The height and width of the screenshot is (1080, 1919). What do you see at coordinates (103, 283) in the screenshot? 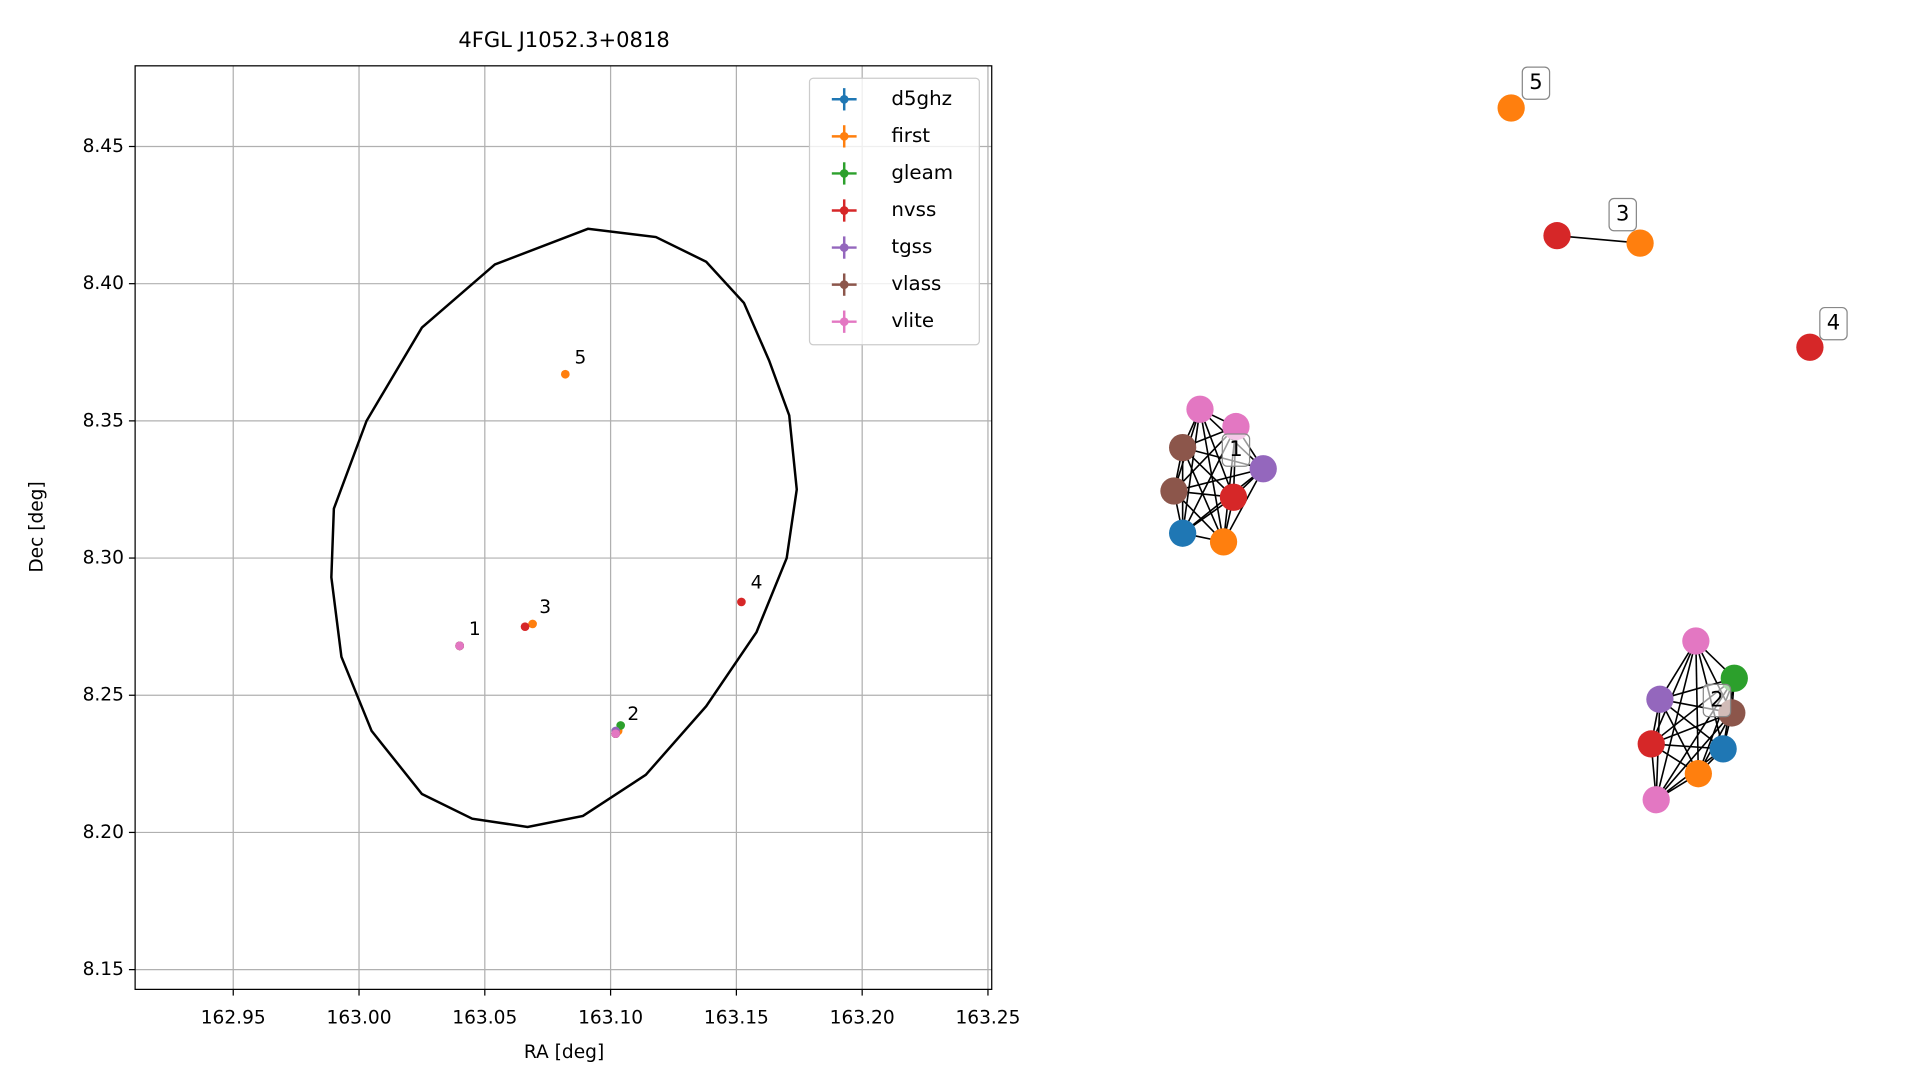
I see `y-tick-label: 8.40` at bounding box center [103, 283].